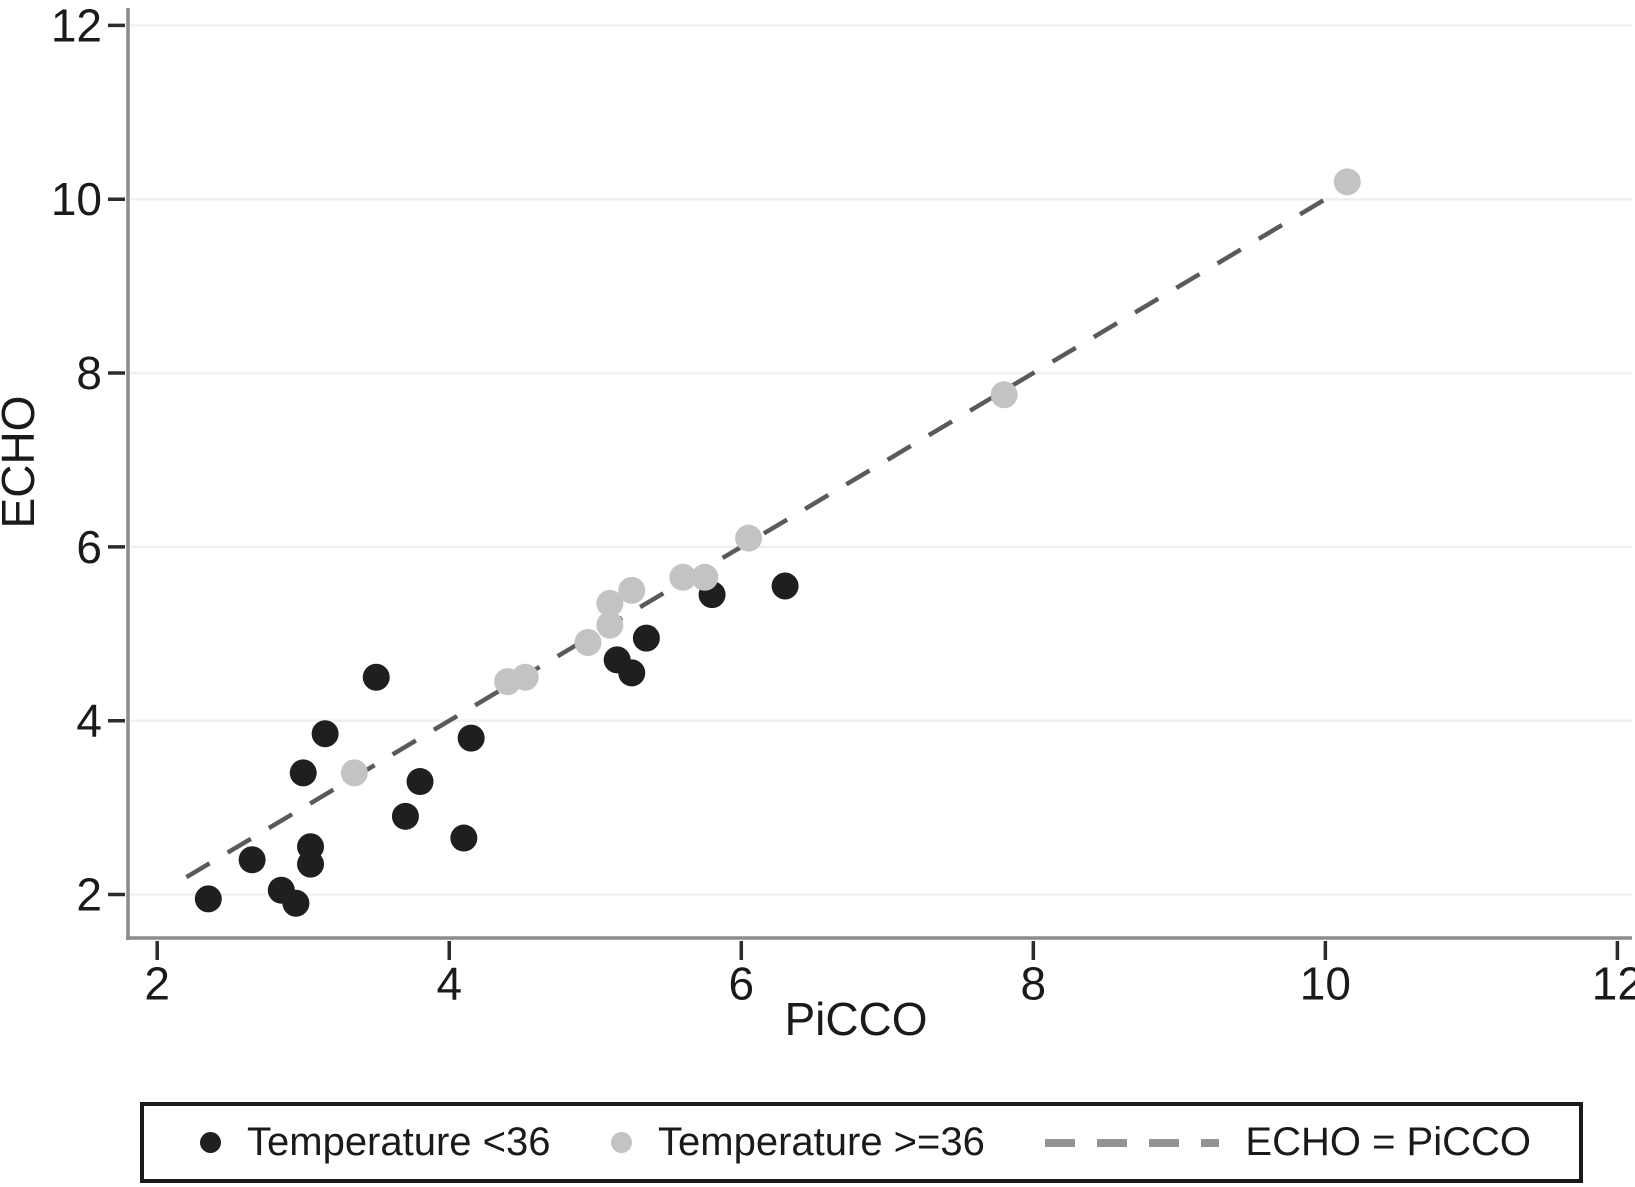  I want to click on legend-item-temp-gte36: Temperature >=36, so click(798, 1142).